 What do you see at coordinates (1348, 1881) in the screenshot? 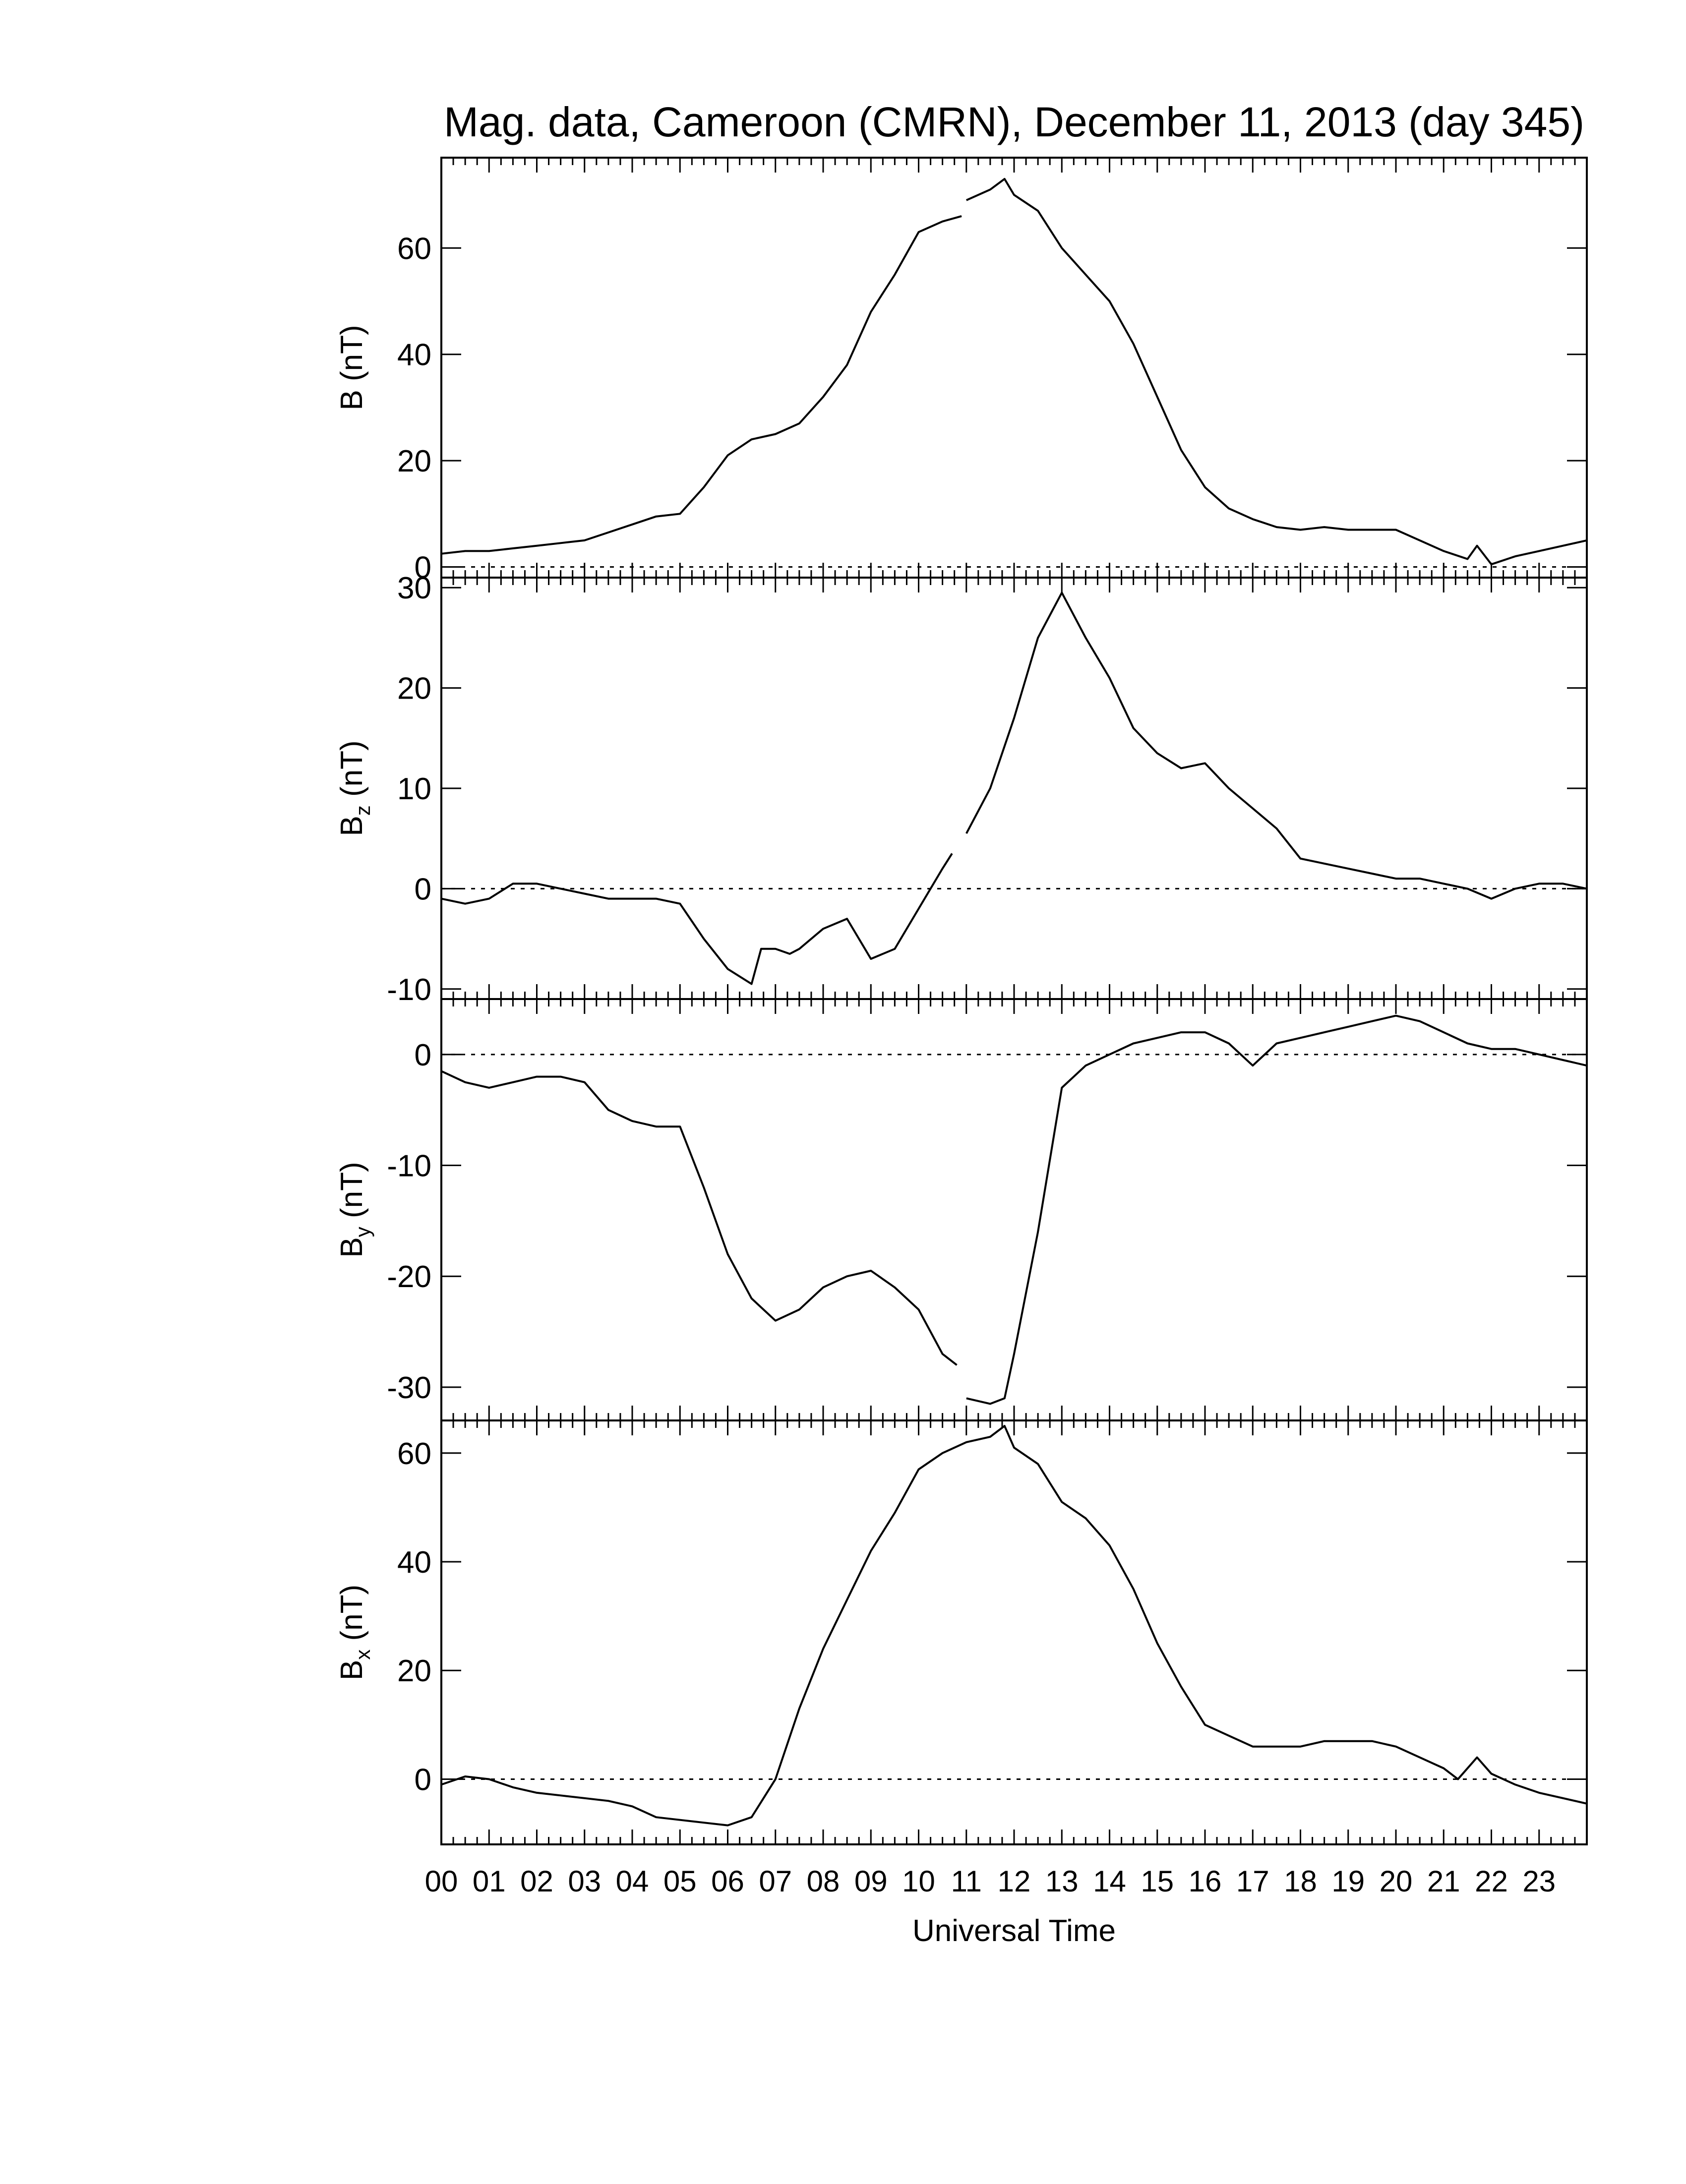
I see `x-tick-label: 19` at bounding box center [1348, 1881].